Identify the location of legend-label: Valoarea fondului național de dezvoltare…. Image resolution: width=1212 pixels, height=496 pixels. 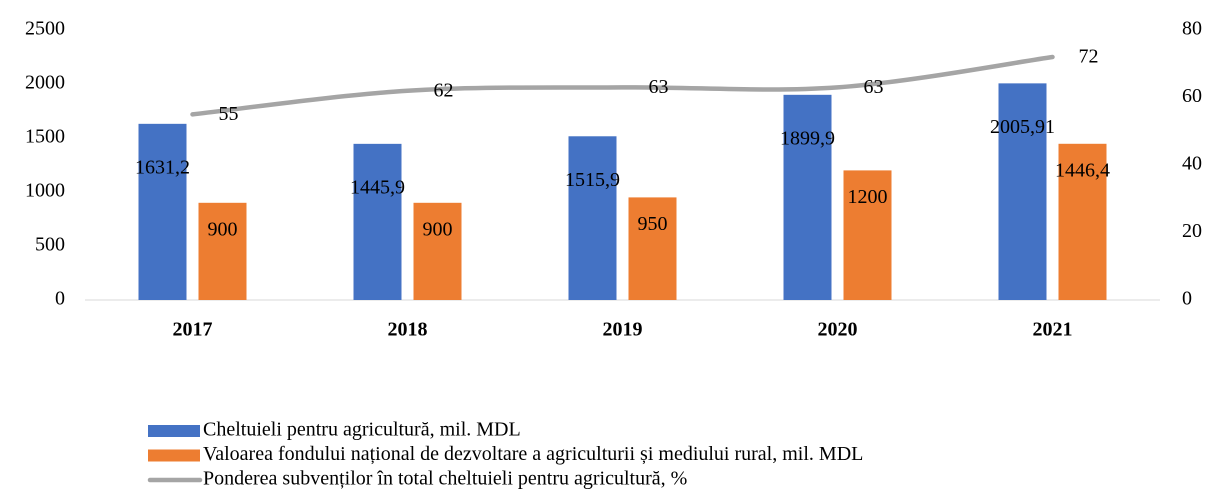
(533, 454).